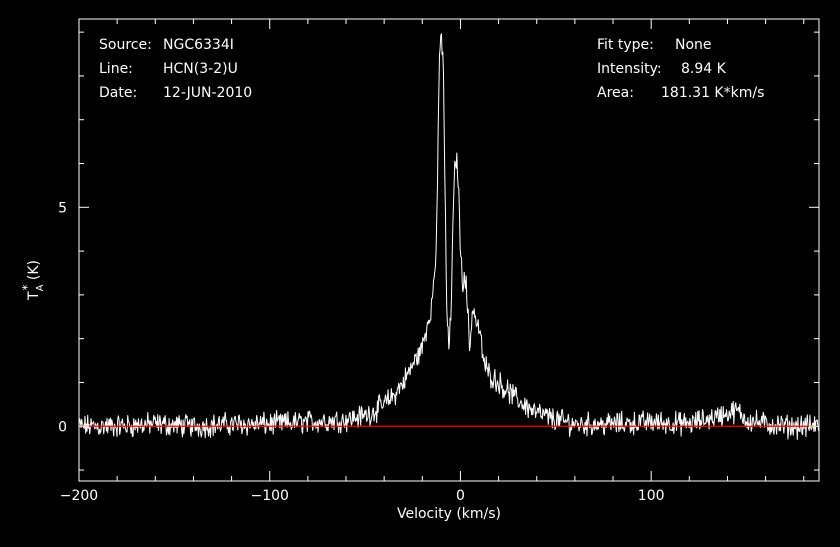  What do you see at coordinates (62, 427) in the screenshot?
I see `y-tick-label: 0` at bounding box center [62, 427].